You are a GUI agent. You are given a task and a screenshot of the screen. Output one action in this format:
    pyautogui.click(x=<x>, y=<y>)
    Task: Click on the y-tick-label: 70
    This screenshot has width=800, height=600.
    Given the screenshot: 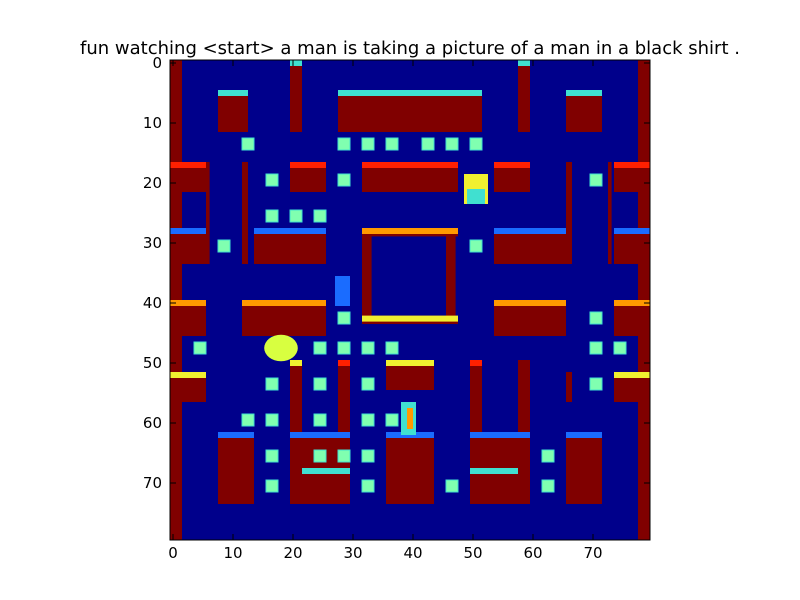 What is the action you would take?
    pyautogui.click(x=152, y=483)
    